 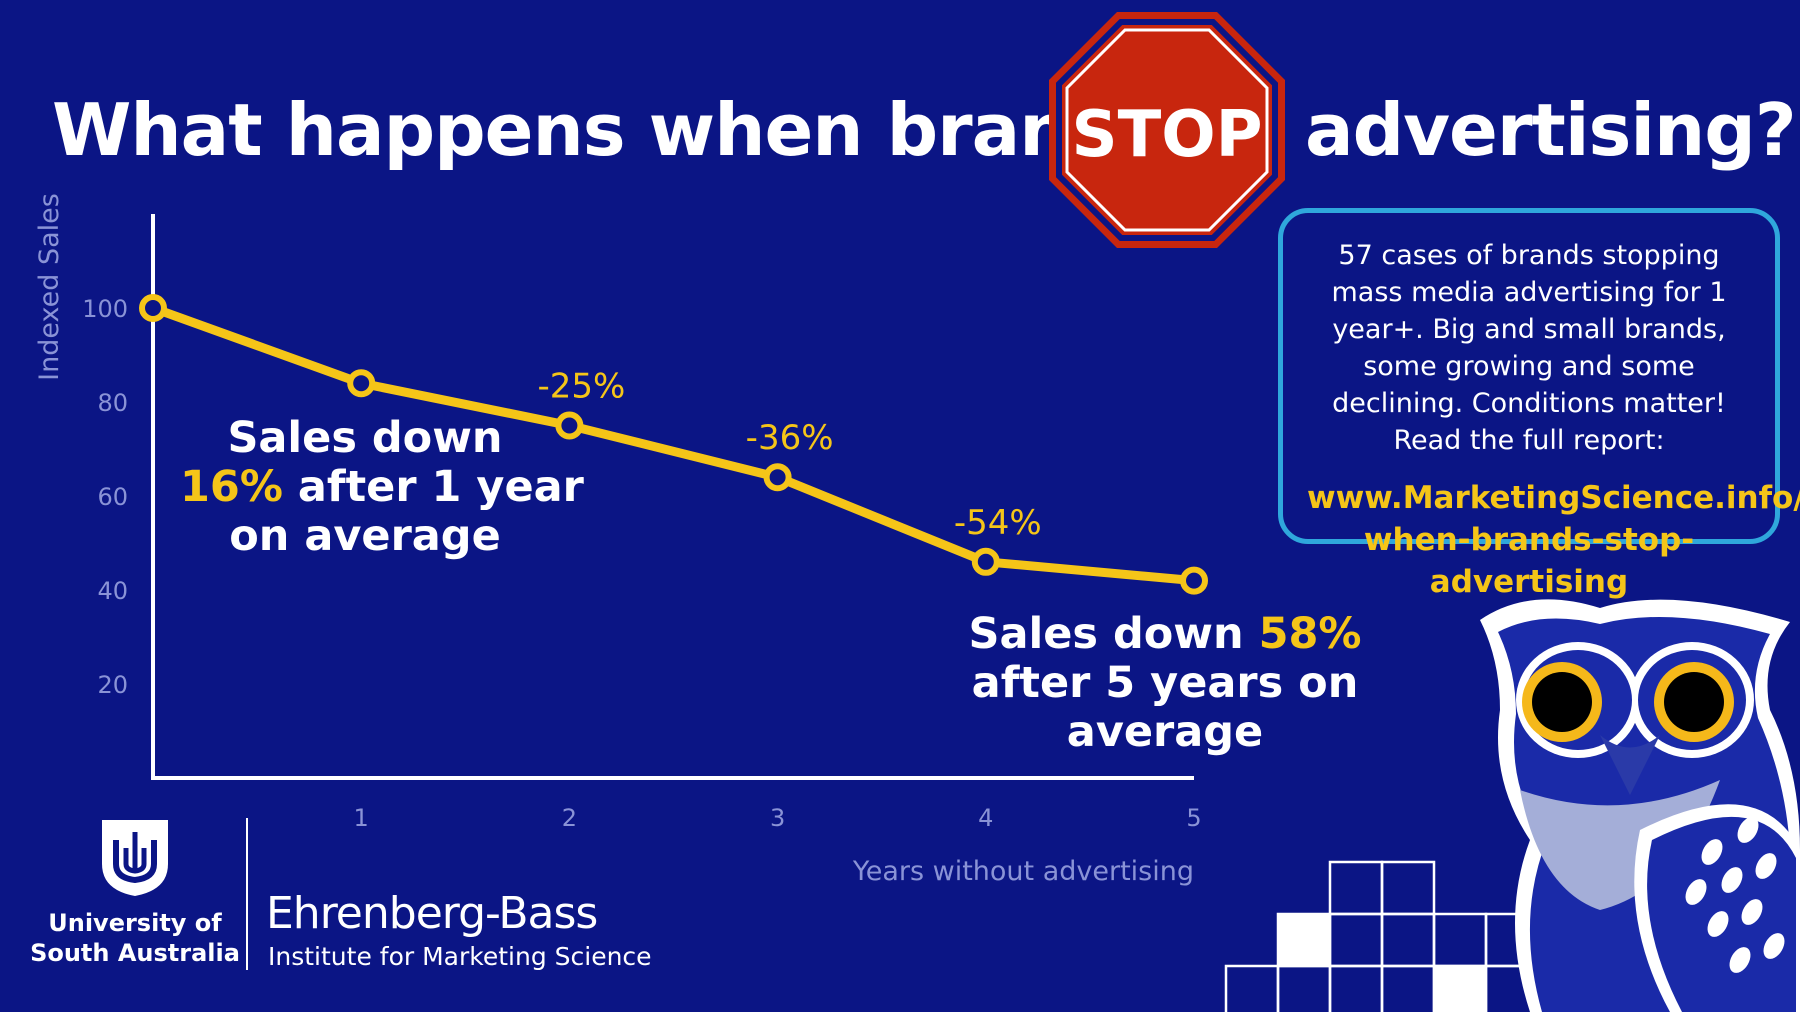 I want to click on y-tick-label: 80, so click(x=112, y=403).